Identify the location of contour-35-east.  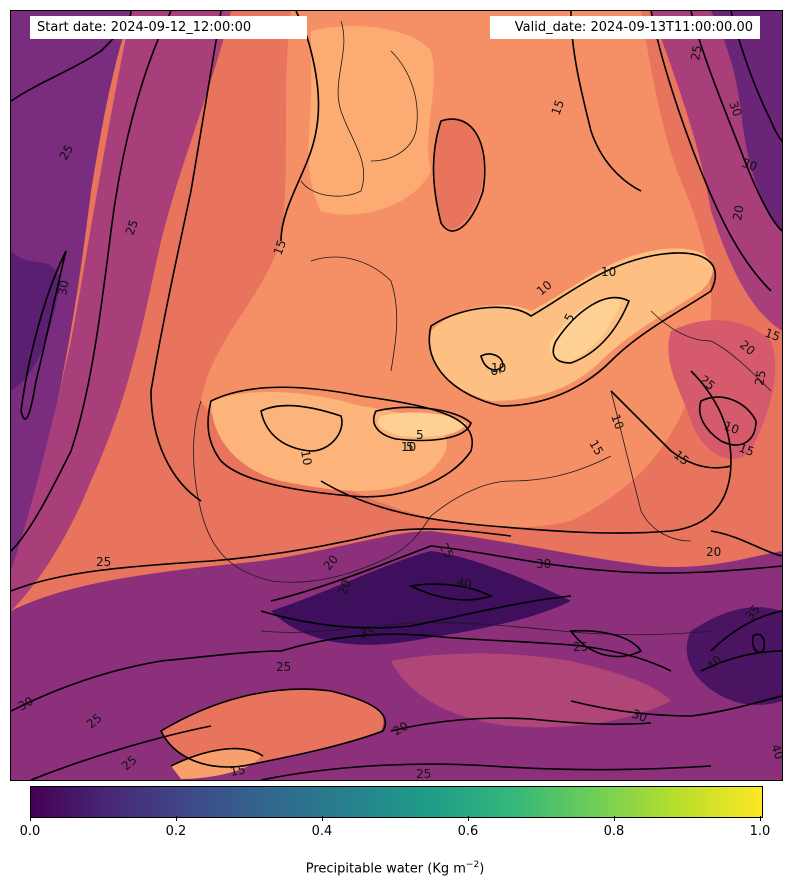
(746, 631).